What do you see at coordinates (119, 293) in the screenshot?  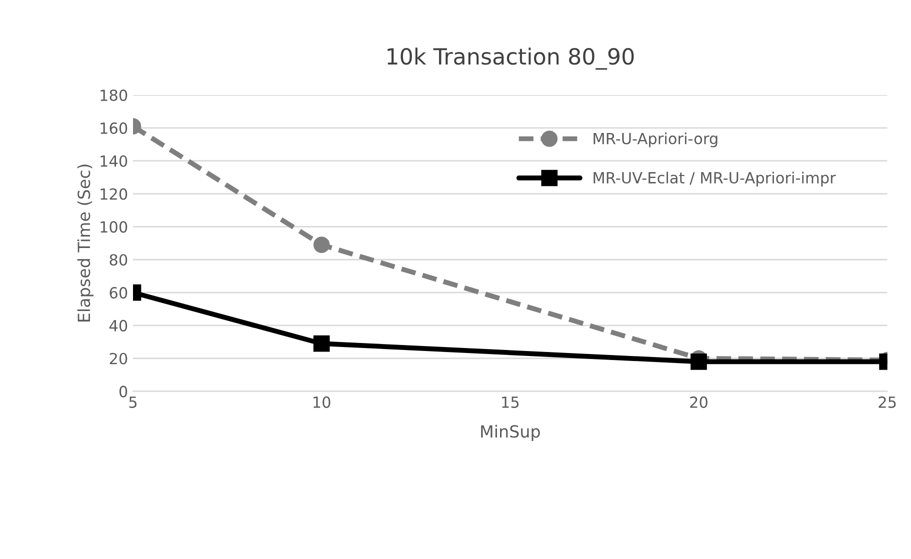 I see `y-tick-label: 60` at bounding box center [119, 293].